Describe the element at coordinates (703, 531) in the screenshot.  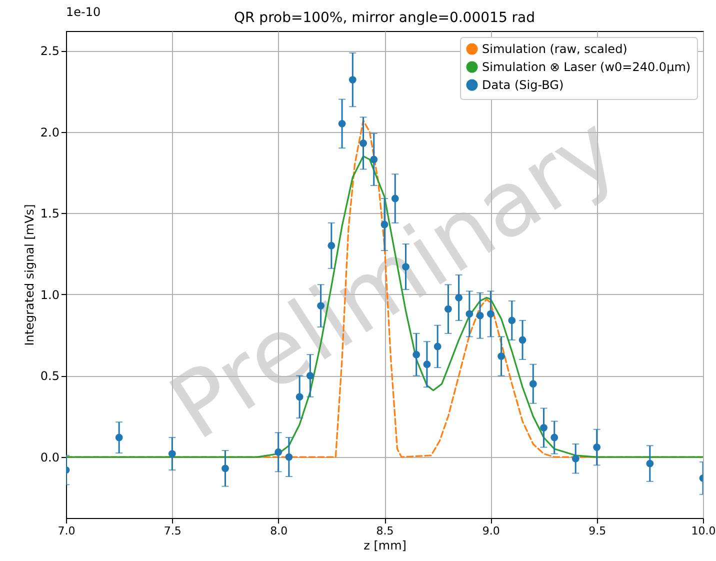
I see `x-tick-label: 10.0` at that location.